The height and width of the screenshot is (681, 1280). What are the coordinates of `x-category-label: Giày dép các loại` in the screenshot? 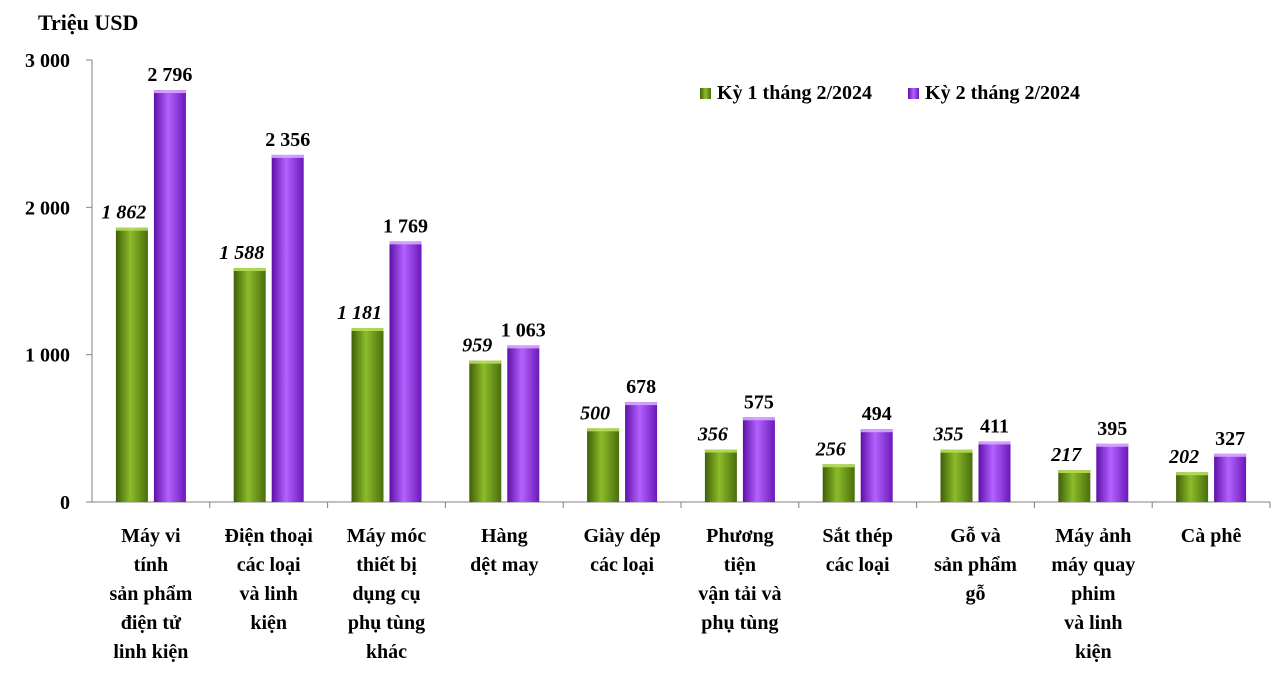 It's located at (622, 550).